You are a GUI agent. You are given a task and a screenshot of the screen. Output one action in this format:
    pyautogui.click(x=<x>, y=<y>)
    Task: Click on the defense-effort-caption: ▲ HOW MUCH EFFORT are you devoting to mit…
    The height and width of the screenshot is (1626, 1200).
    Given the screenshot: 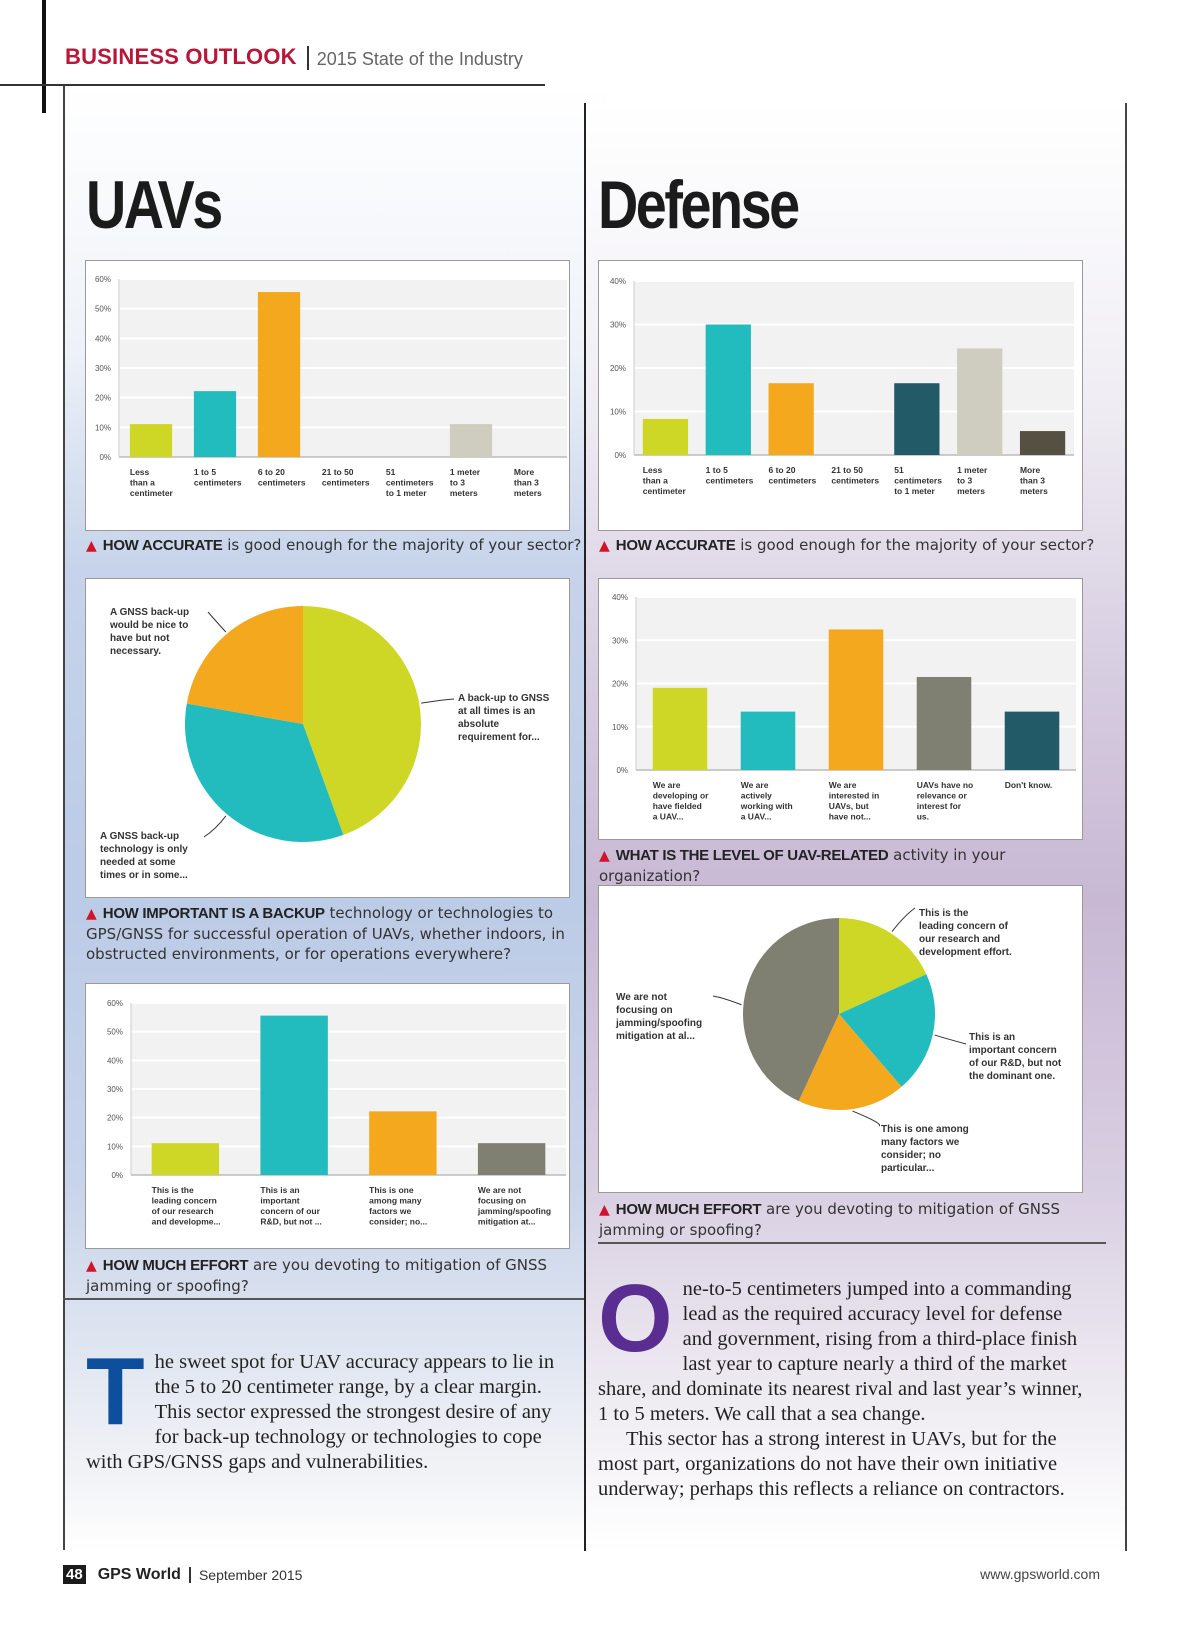 What is the action you would take?
    pyautogui.click(x=830, y=1219)
    